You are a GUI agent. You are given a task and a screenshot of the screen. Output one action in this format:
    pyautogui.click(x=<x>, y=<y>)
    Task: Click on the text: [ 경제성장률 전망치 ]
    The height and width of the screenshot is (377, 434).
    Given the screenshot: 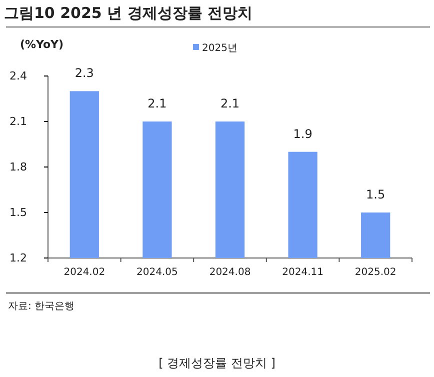 What is the action you would take?
    pyautogui.click(x=217, y=363)
    